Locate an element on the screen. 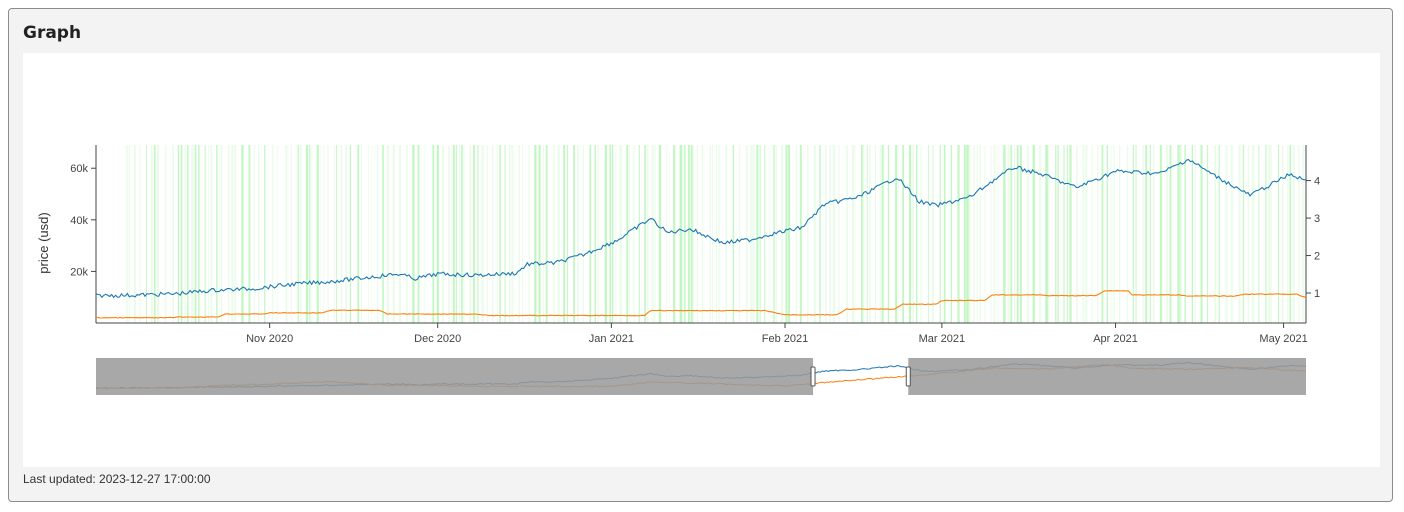 This screenshot has height=512, width=1404. y-right-tick-label: 2 is located at coordinates (1317, 257).